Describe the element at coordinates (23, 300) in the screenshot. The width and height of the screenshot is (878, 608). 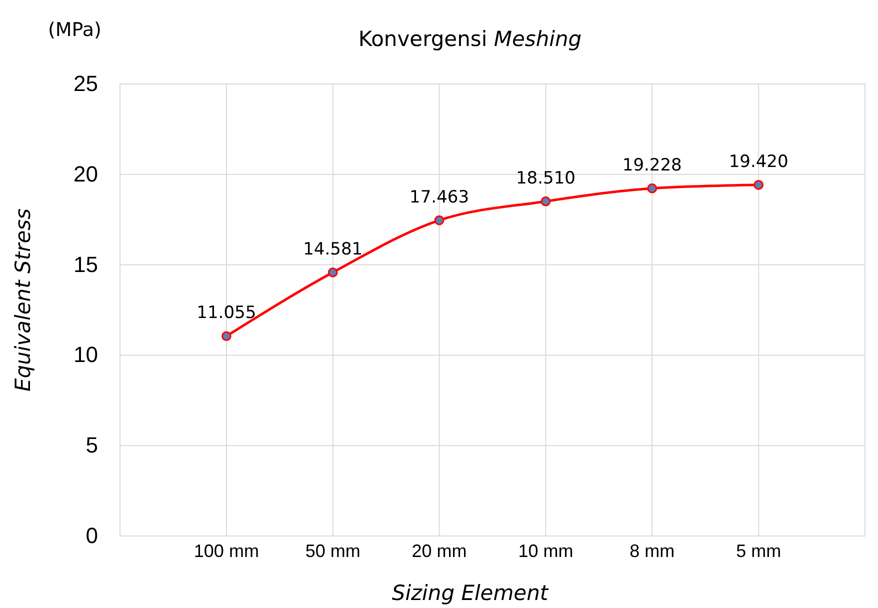
I see `y-axis-title: Equivalent Stress` at that location.